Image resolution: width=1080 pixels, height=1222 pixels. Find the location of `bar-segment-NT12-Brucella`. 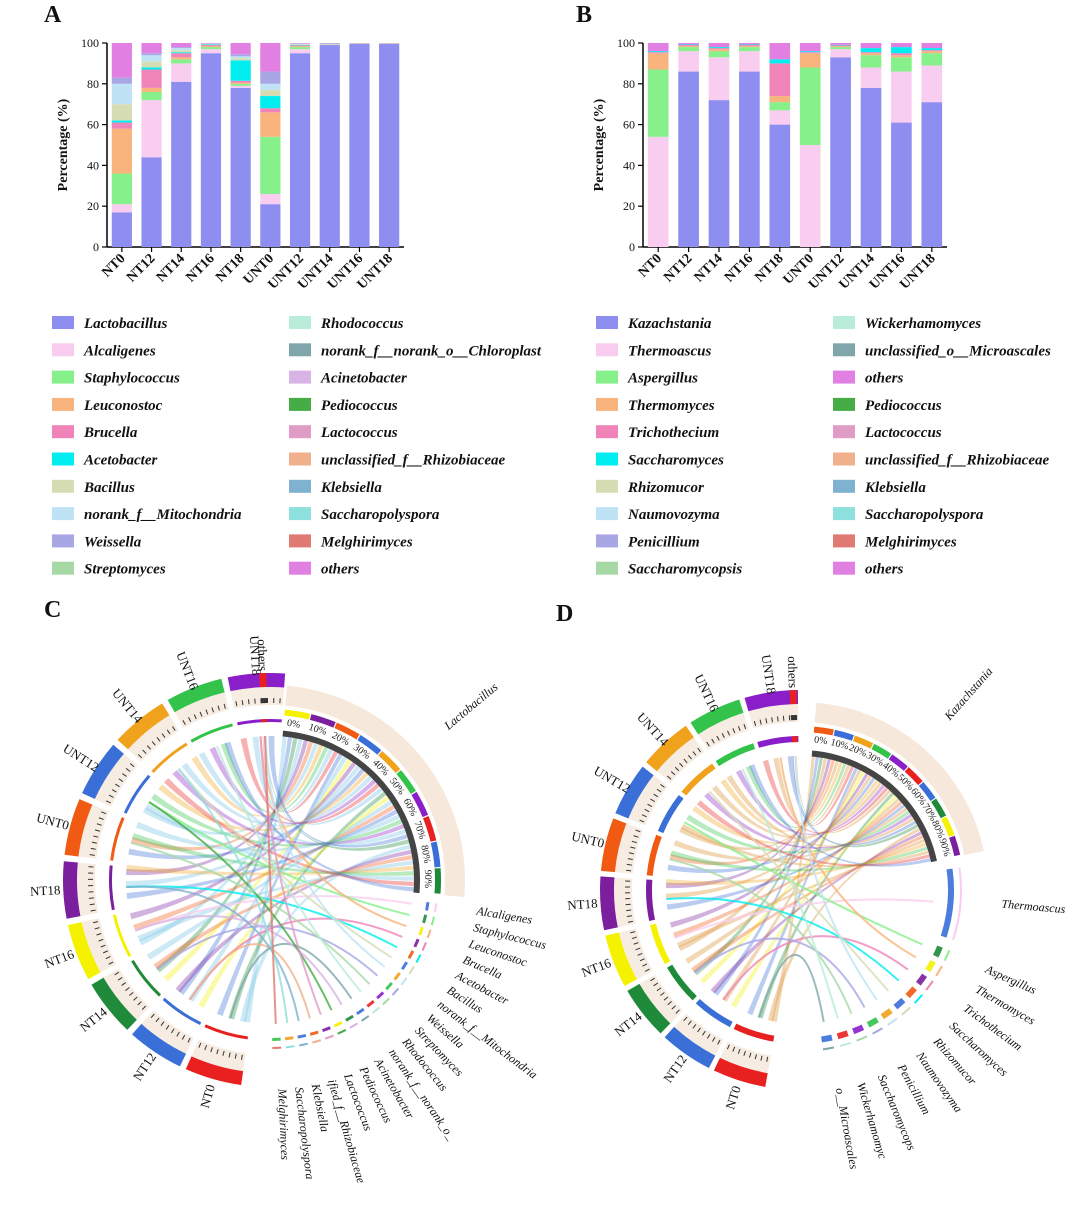

bar-segment-NT12-Brucella is located at coordinates (151, 78).